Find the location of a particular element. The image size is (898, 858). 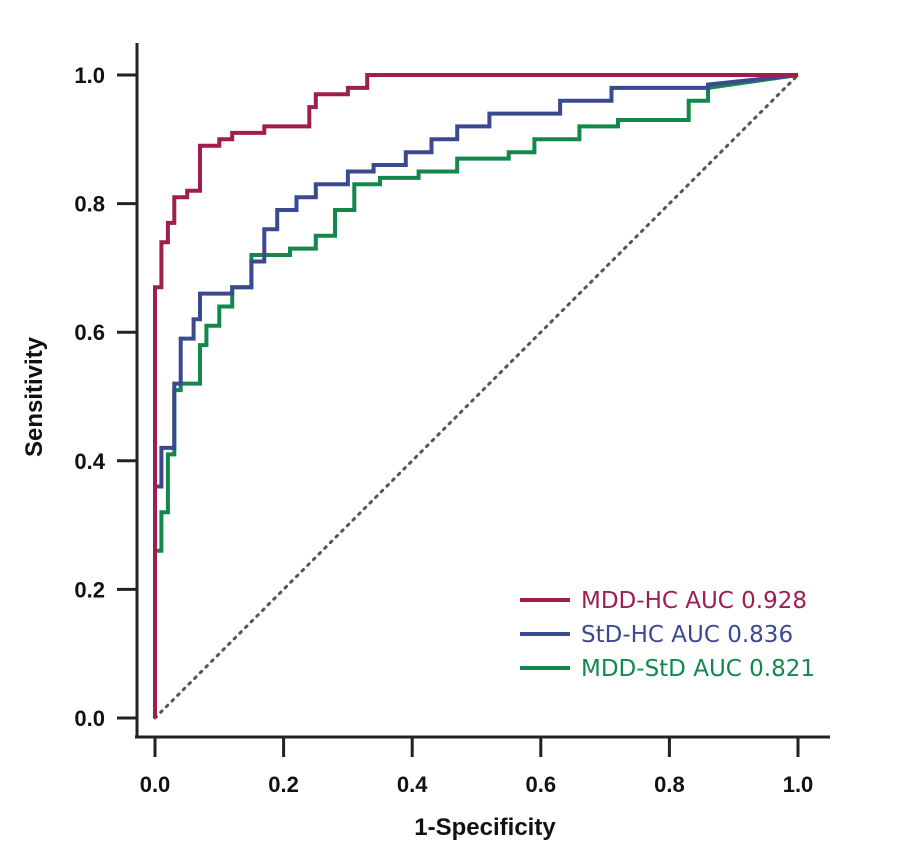

x-axis-ticks: 0.0 0.2 0.4 0.6 0.8 1.0 is located at coordinates (477, 767).